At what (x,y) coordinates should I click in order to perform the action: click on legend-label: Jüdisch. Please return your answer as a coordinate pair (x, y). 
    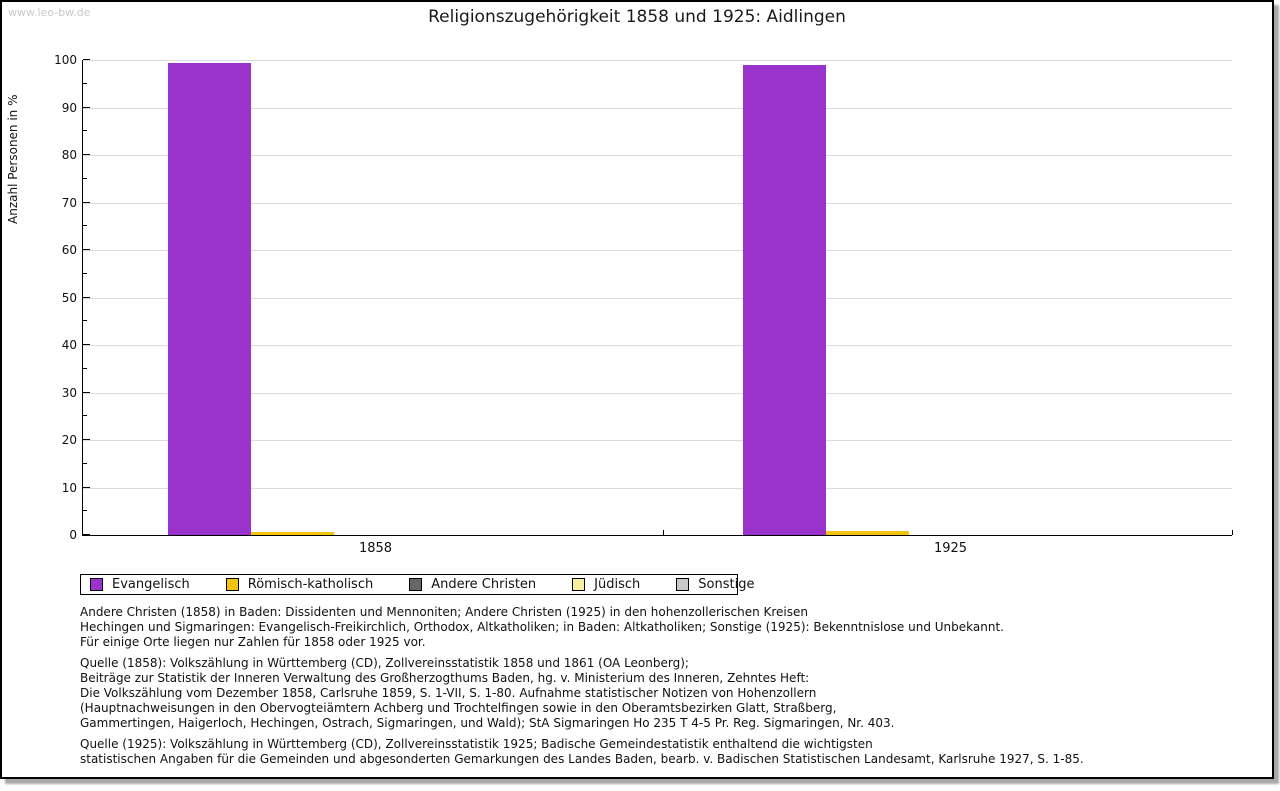
    Looking at the image, I should click on (617, 584).